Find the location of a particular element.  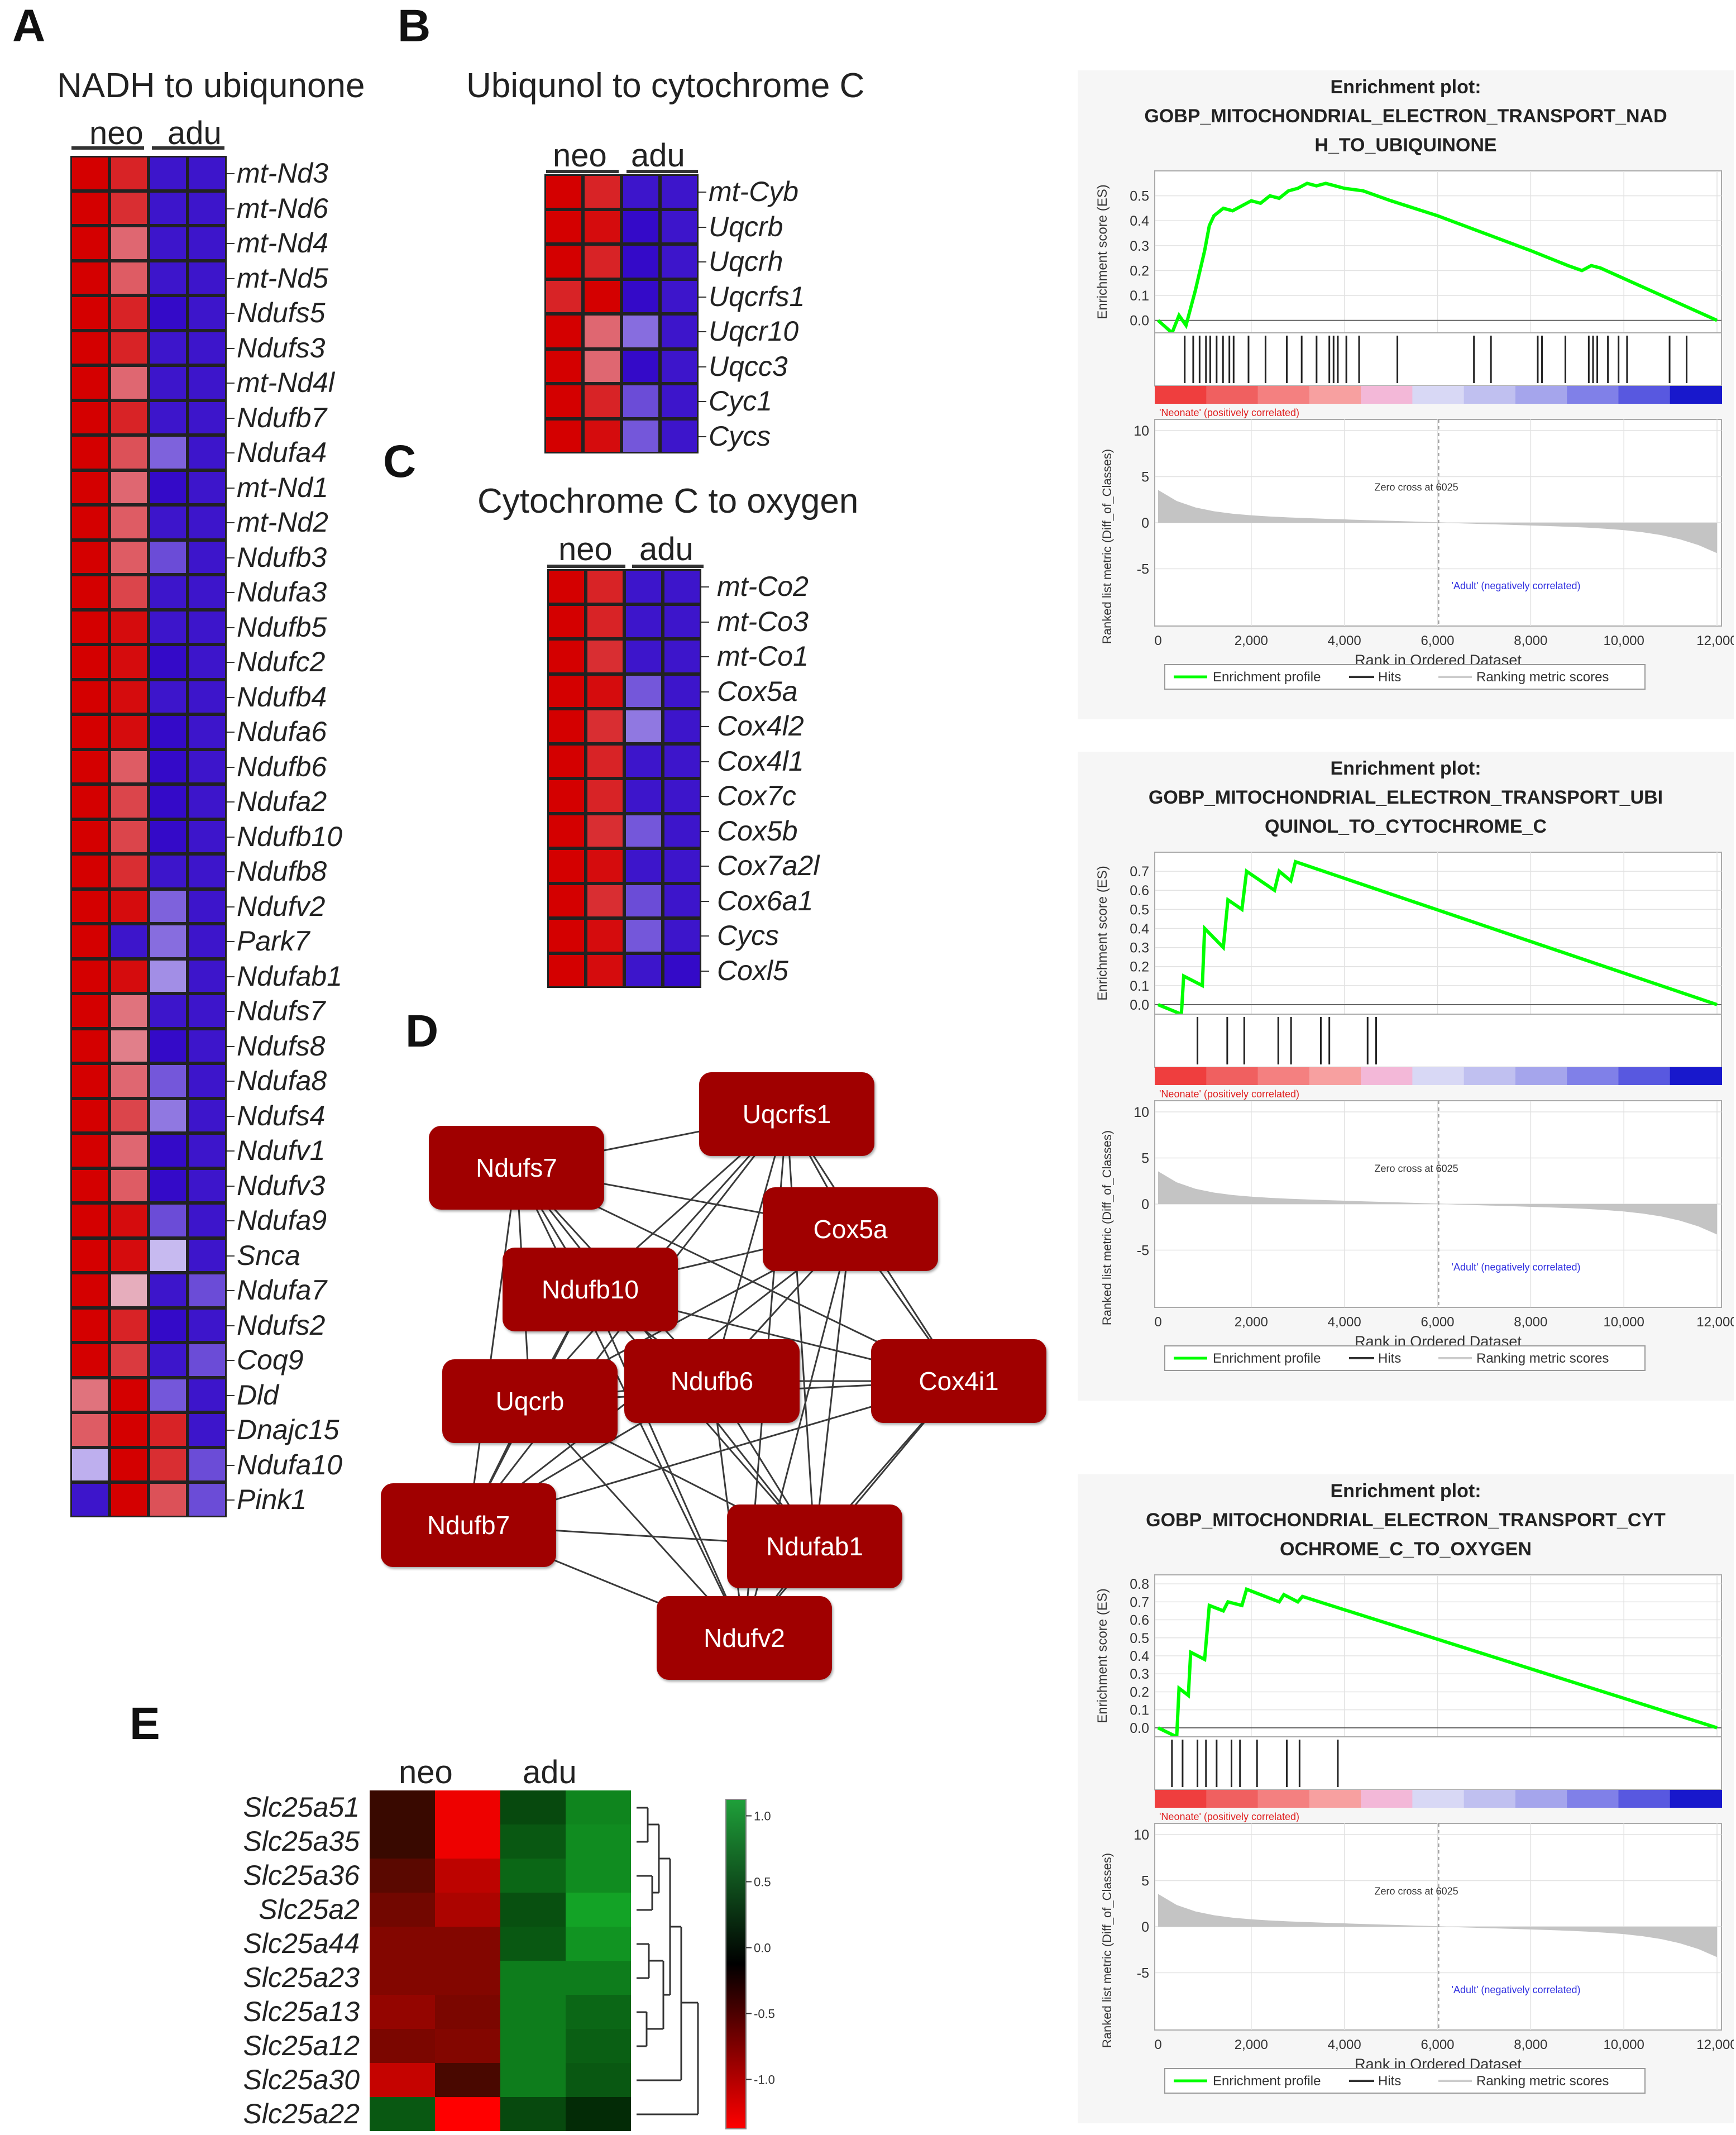

gene-label: mt-Co3 is located at coordinates (763, 621).